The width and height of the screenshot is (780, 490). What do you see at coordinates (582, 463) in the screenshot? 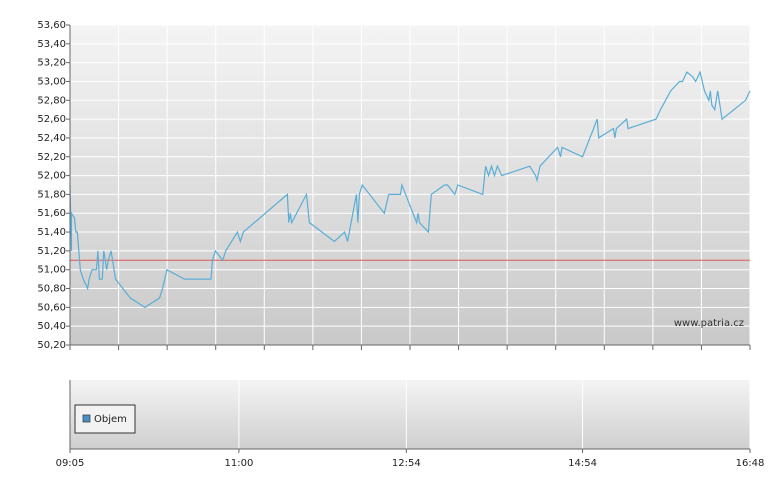
I see `x-tick-label: 14:54` at bounding box center [582, 463].